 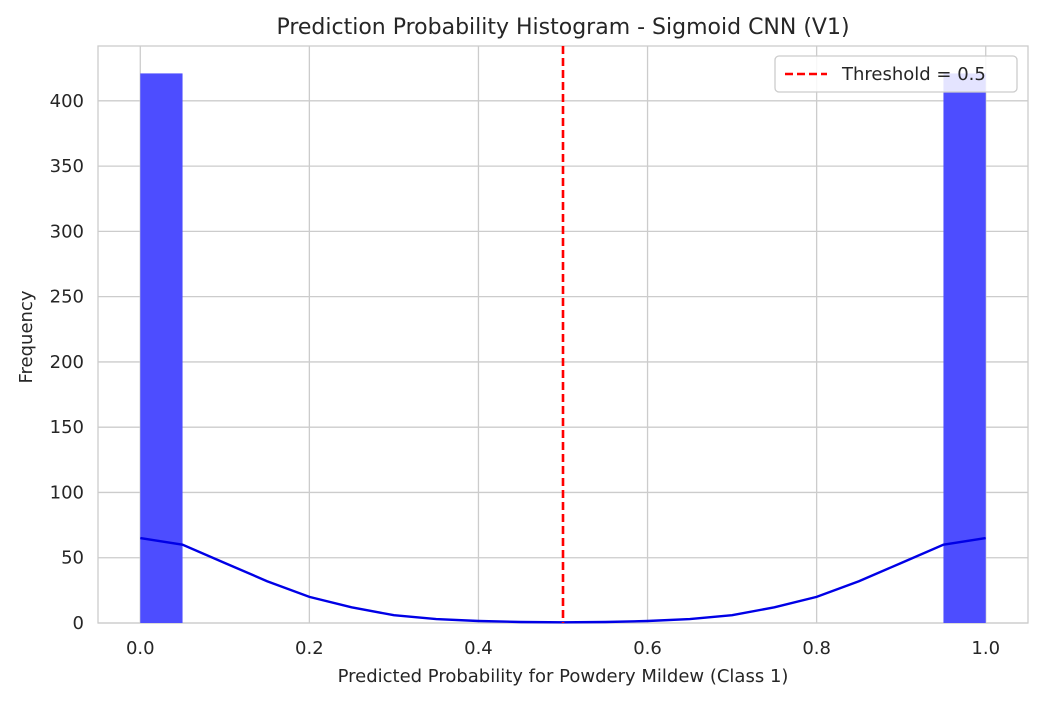 What do you see at coordinates (67, 166) in the screenshot?
I see `y-tick-label: 350` at bounding box center [67, 166].